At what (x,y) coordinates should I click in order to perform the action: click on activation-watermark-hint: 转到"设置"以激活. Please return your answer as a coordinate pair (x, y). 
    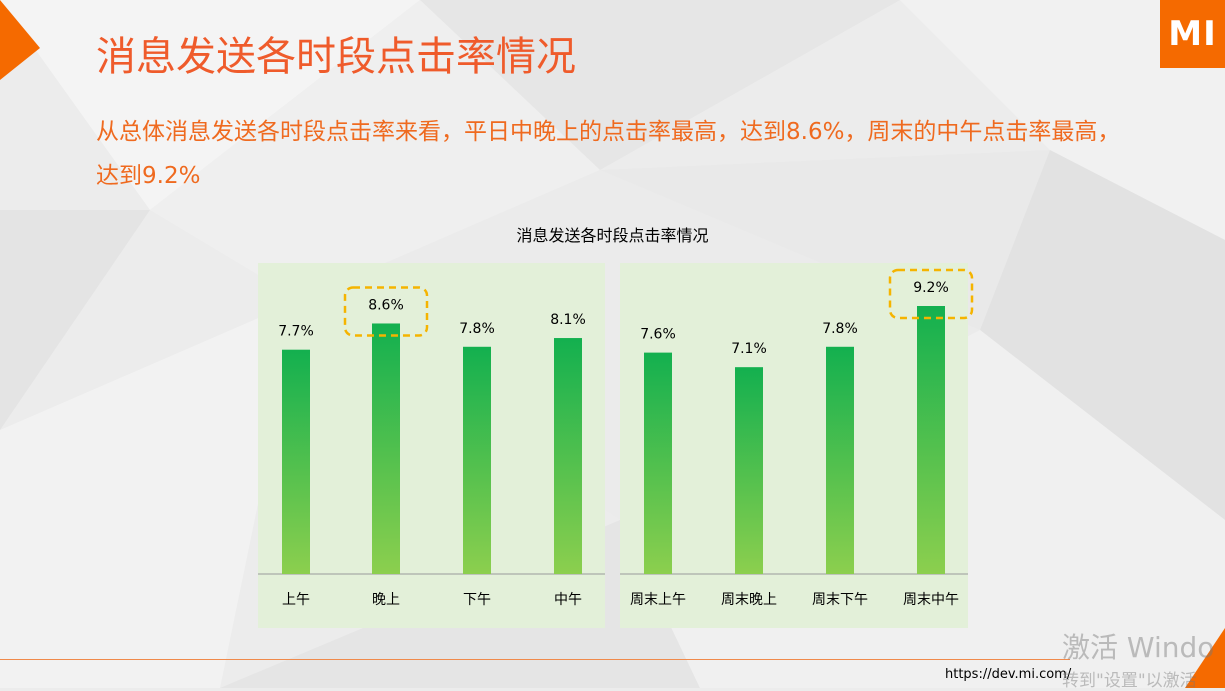
    Looking at the image, I should click on (1129, 681).